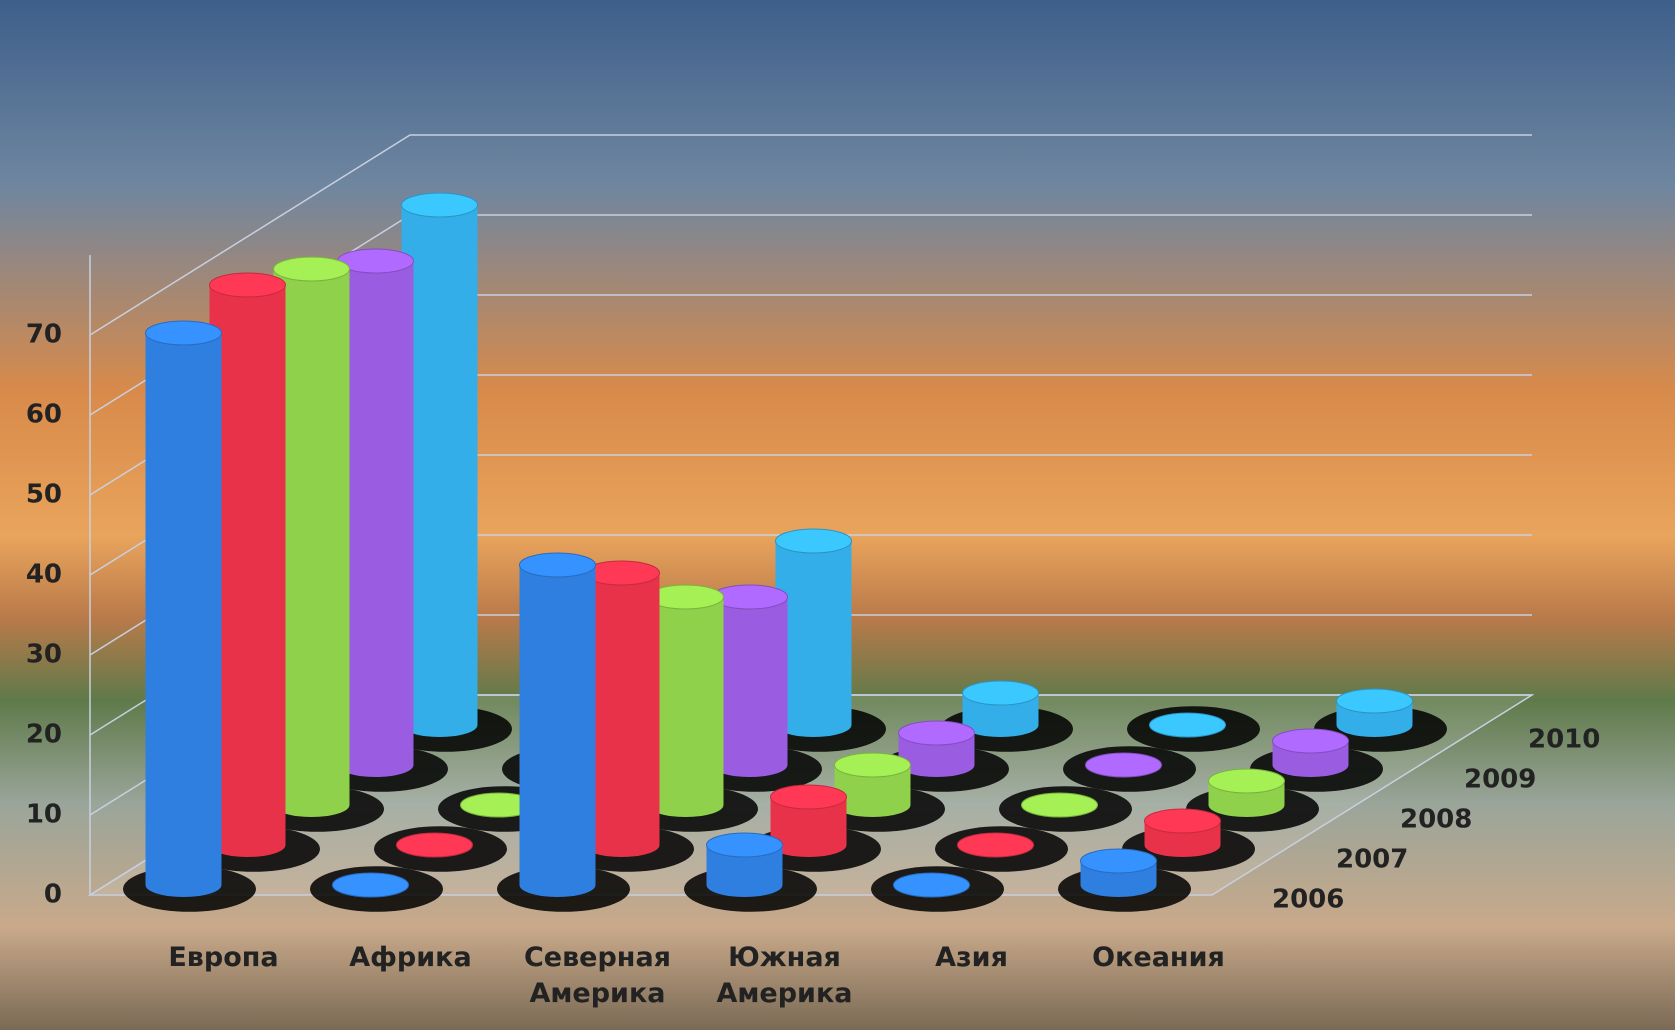 The width and height of the screenshot is (1675, 1030). I want to click on series-label: 2010, so click(1564, 740).